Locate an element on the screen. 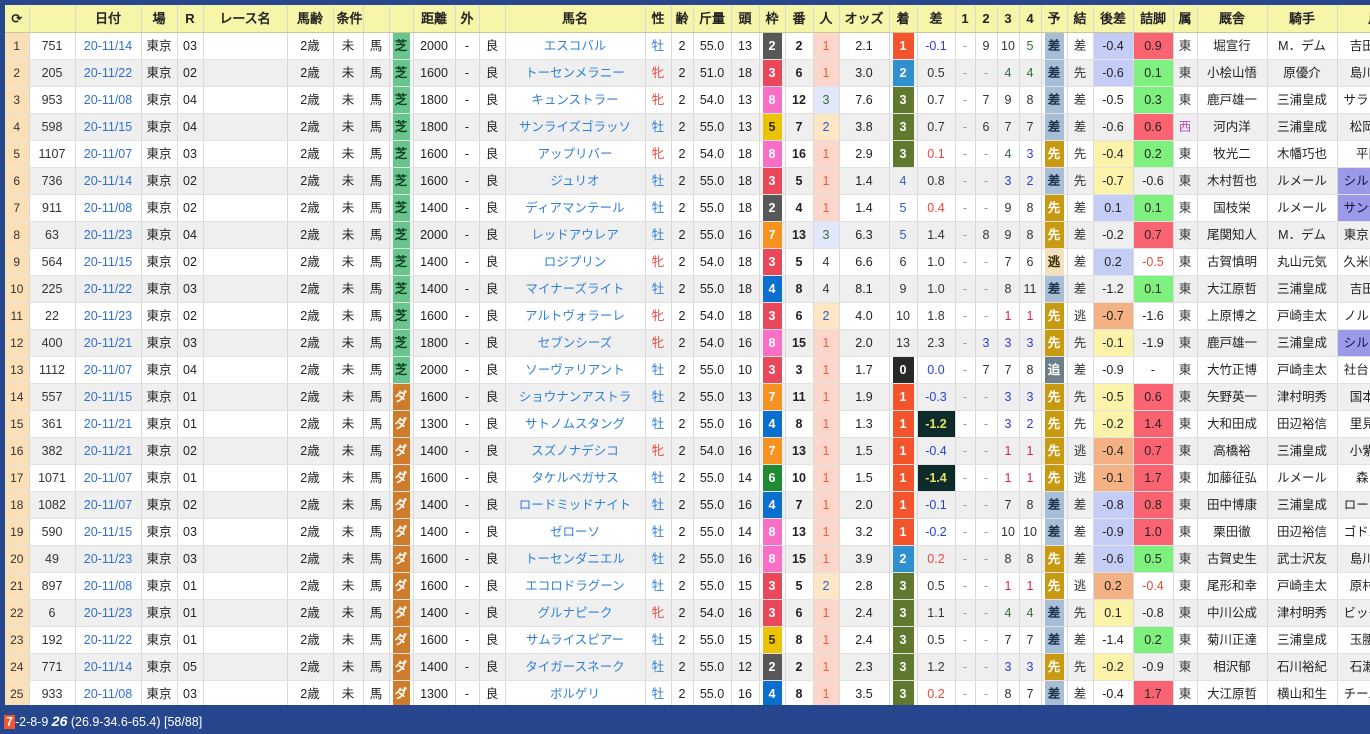 The height and width of the screenshot is (734, 1370). column-header-yo: 予 is located at coordinates (1054, 19).